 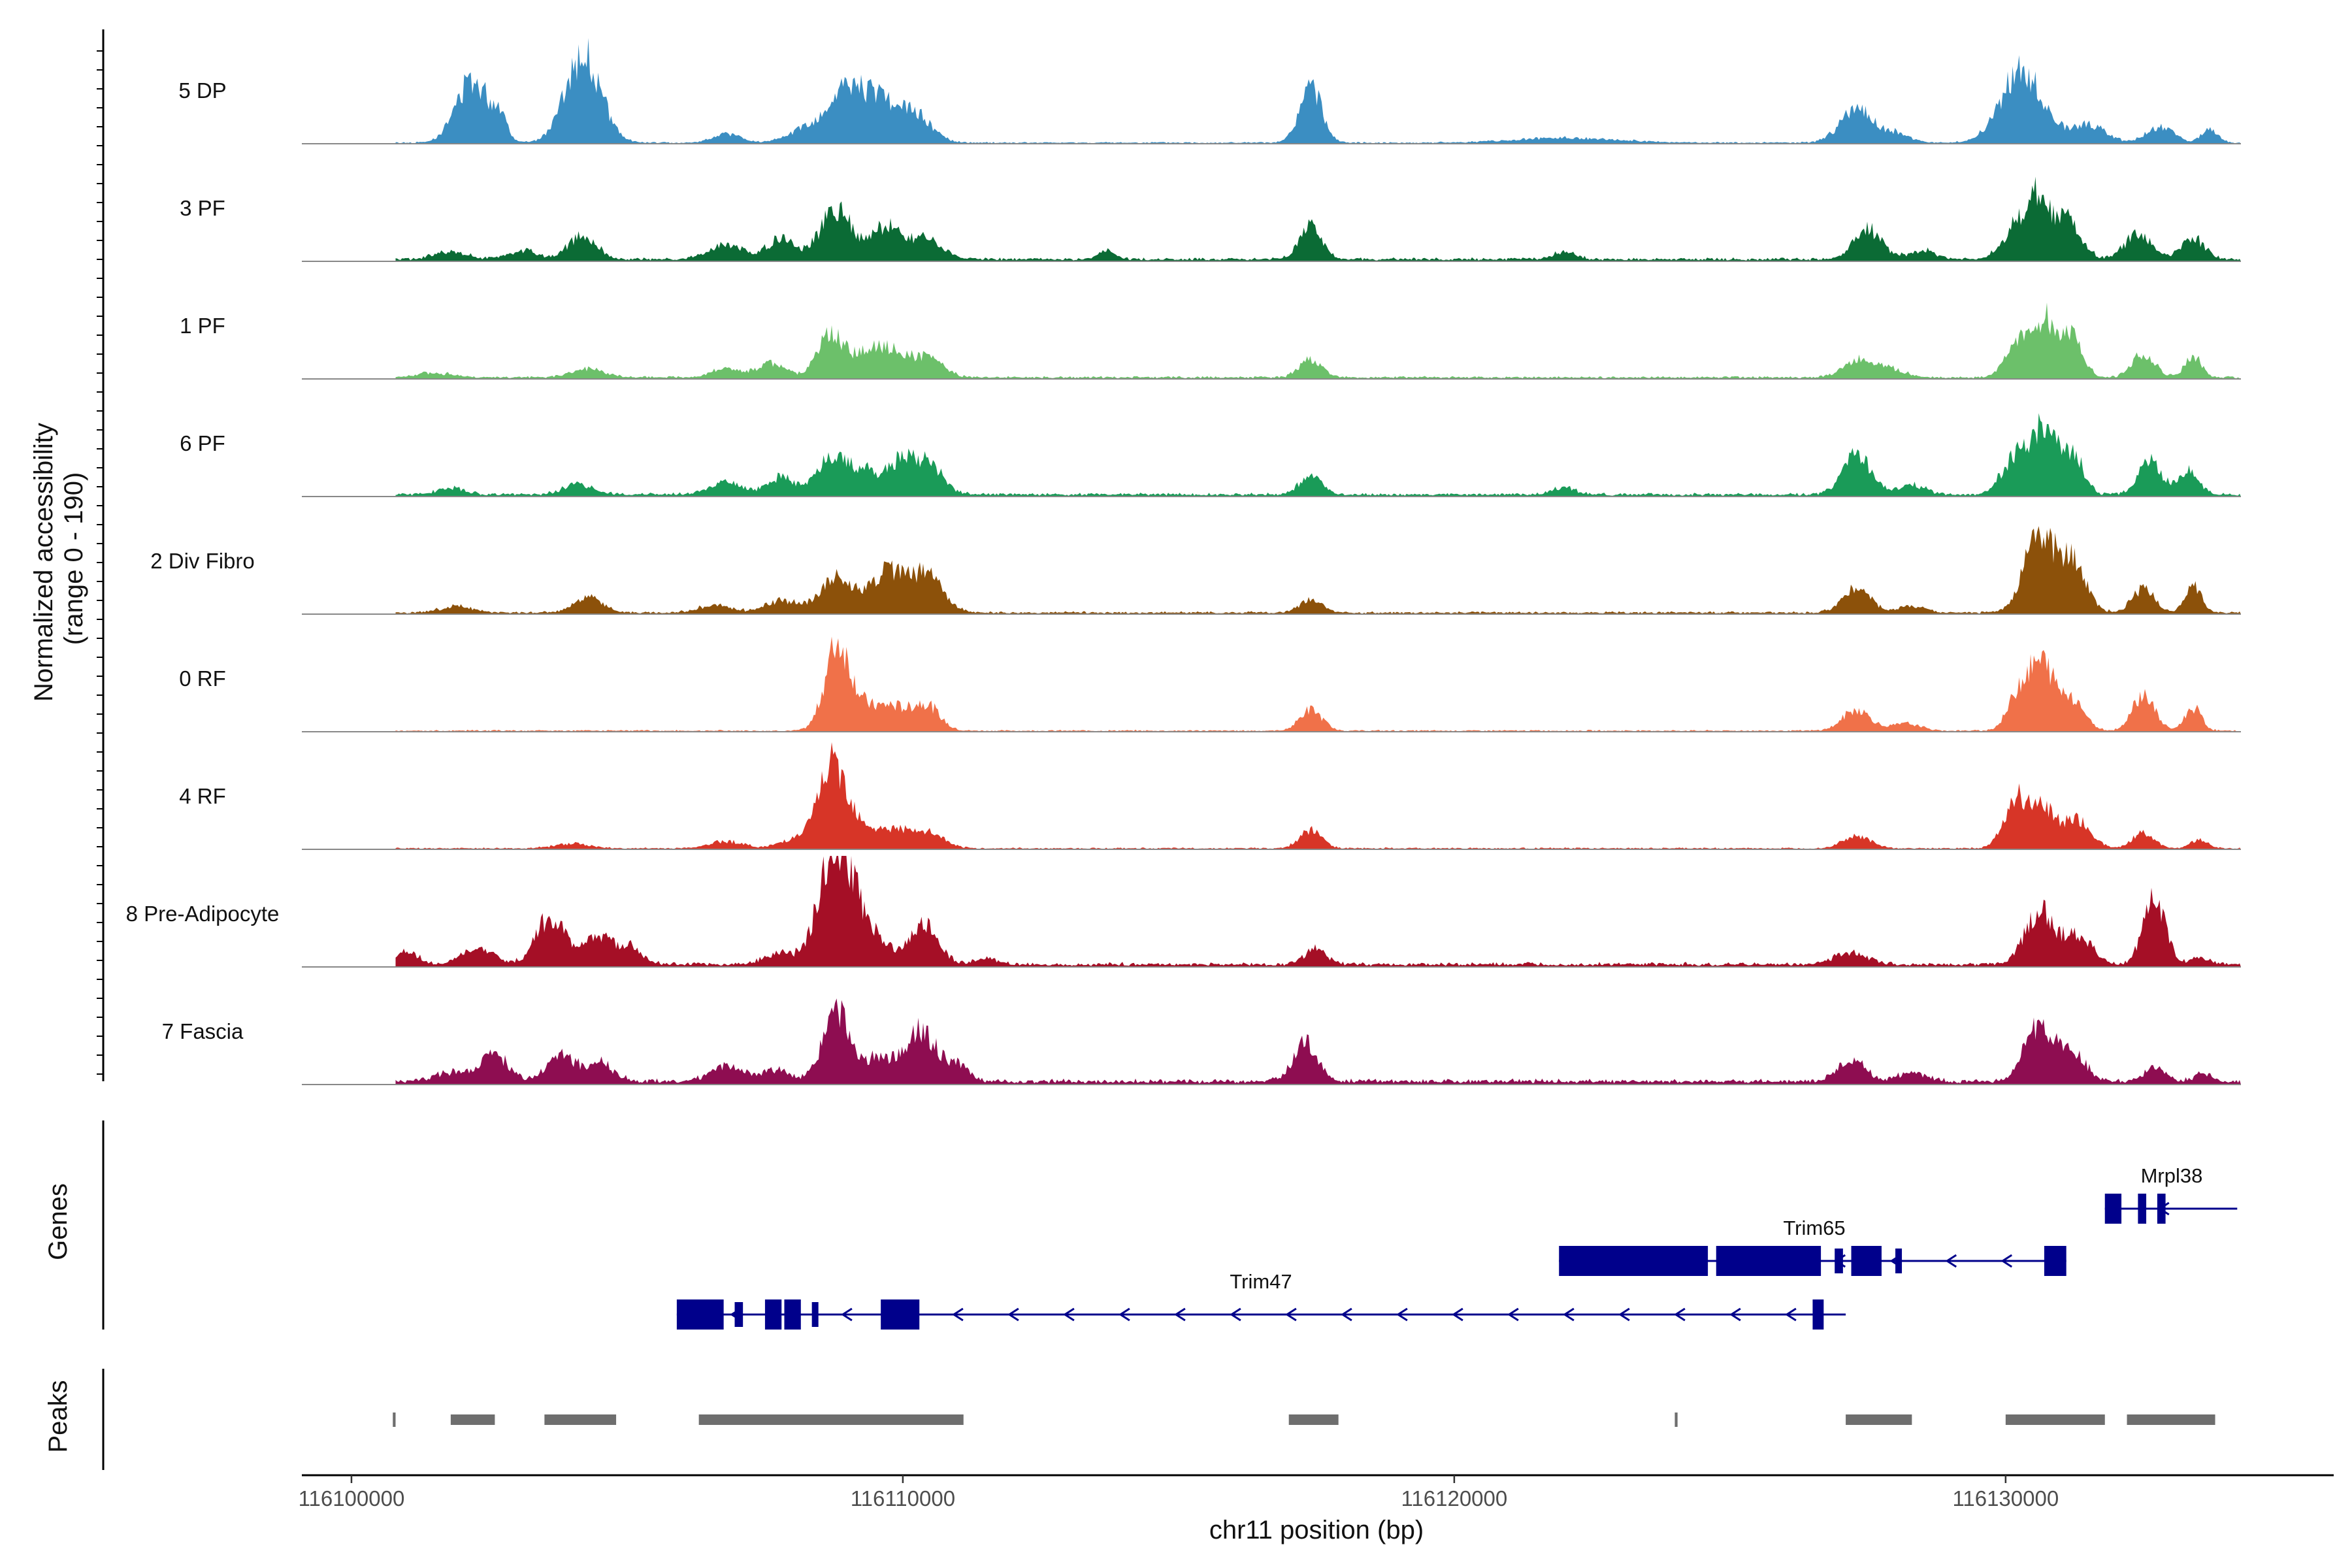 I want to click on track-label: 3 PF, so click(x=202, y=208).